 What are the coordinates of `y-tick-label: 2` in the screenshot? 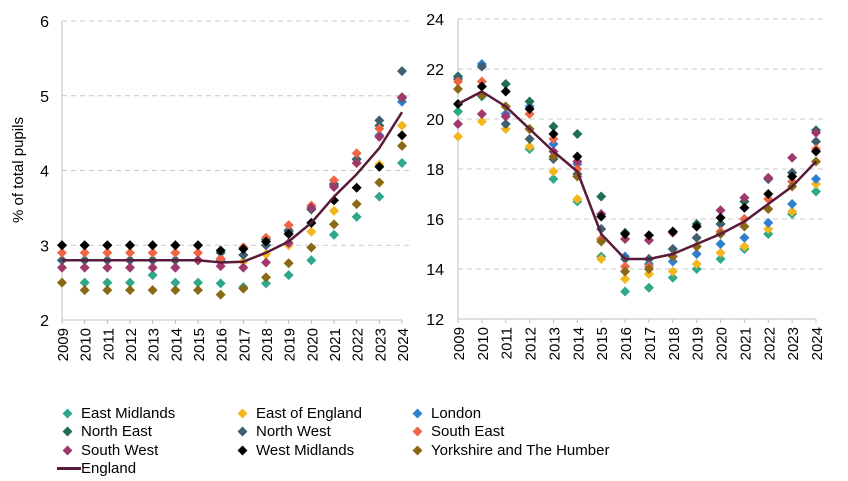 It's located at (44, 321).